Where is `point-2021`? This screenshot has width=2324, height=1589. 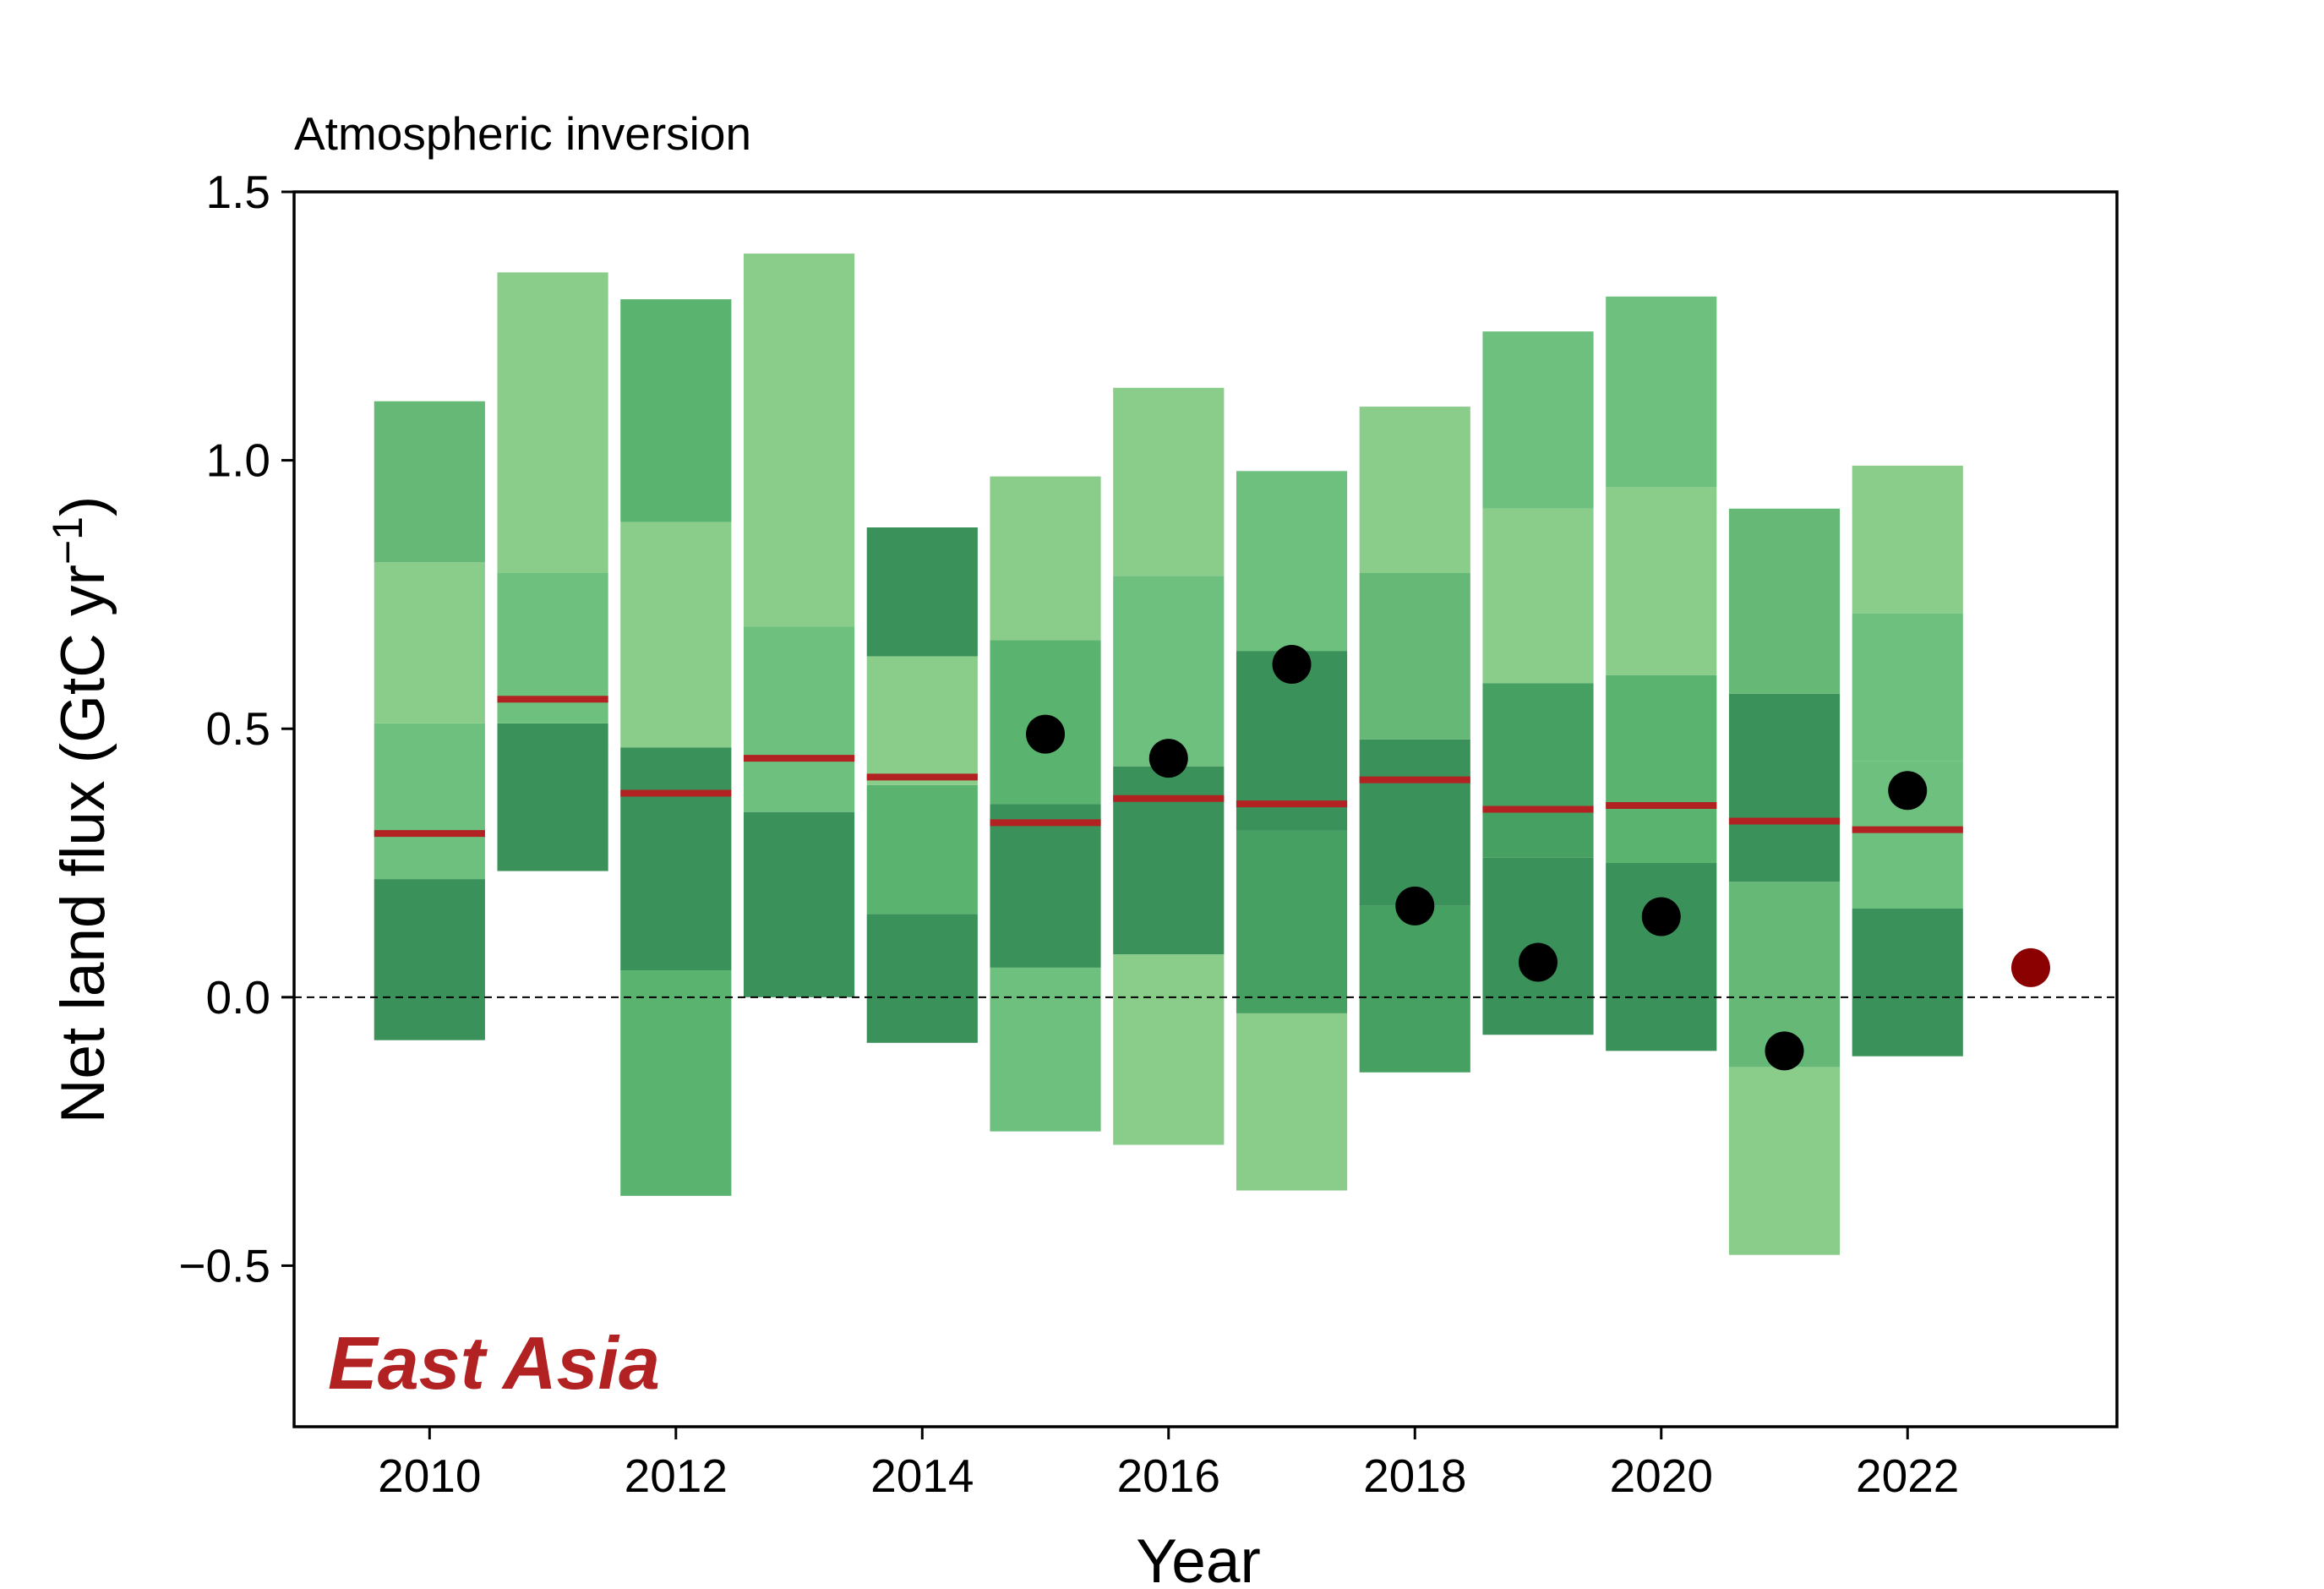
point-2021 is located at coordinates (1784, 1051).